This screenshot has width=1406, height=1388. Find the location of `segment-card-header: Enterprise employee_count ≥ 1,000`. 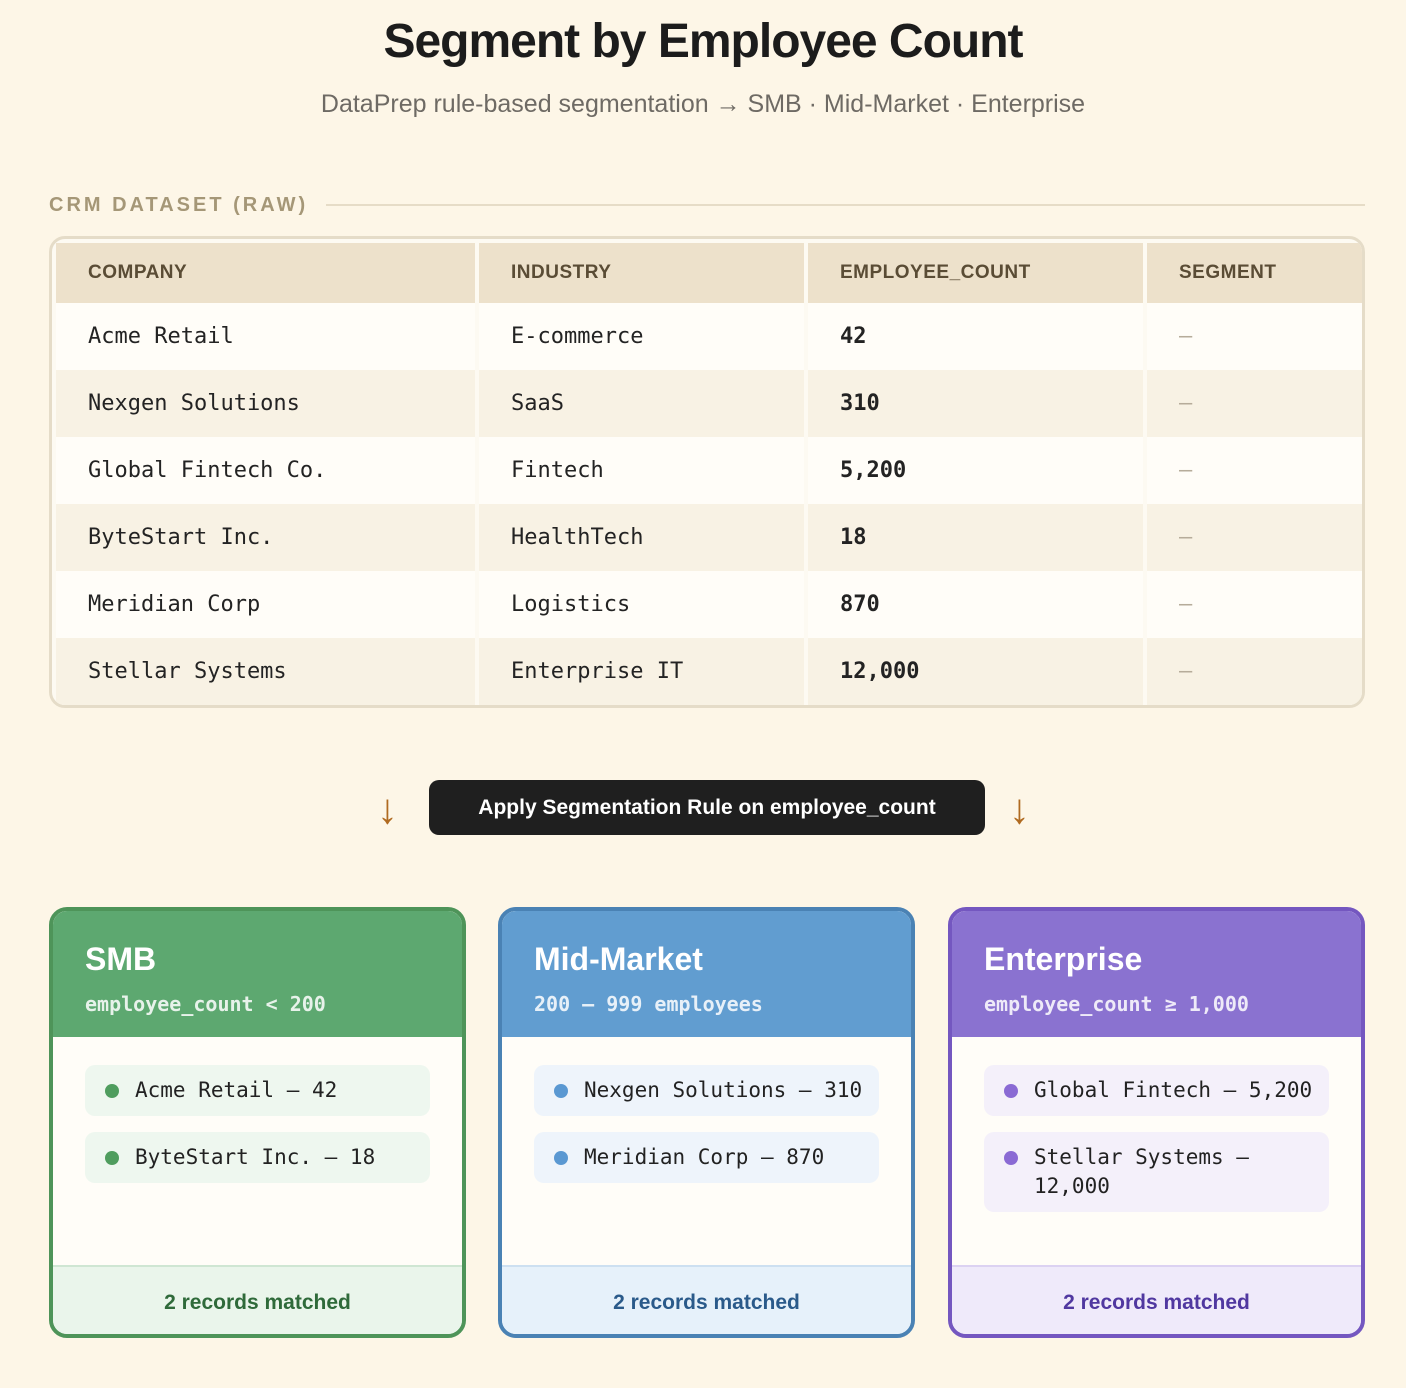

segment-card-header: Enterprise employee_count ≥ 1,000 is located at coordinates (1156, 974).